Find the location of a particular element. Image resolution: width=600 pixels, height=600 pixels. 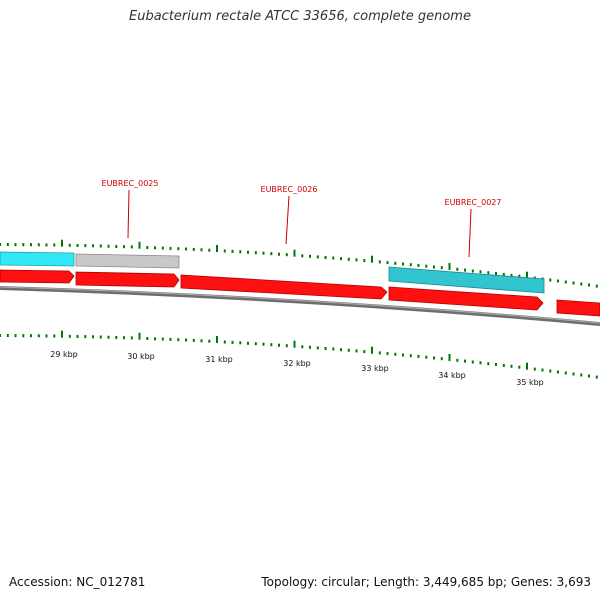

kbp-label-31: 31 kbp is located at coordinates (219, 359).